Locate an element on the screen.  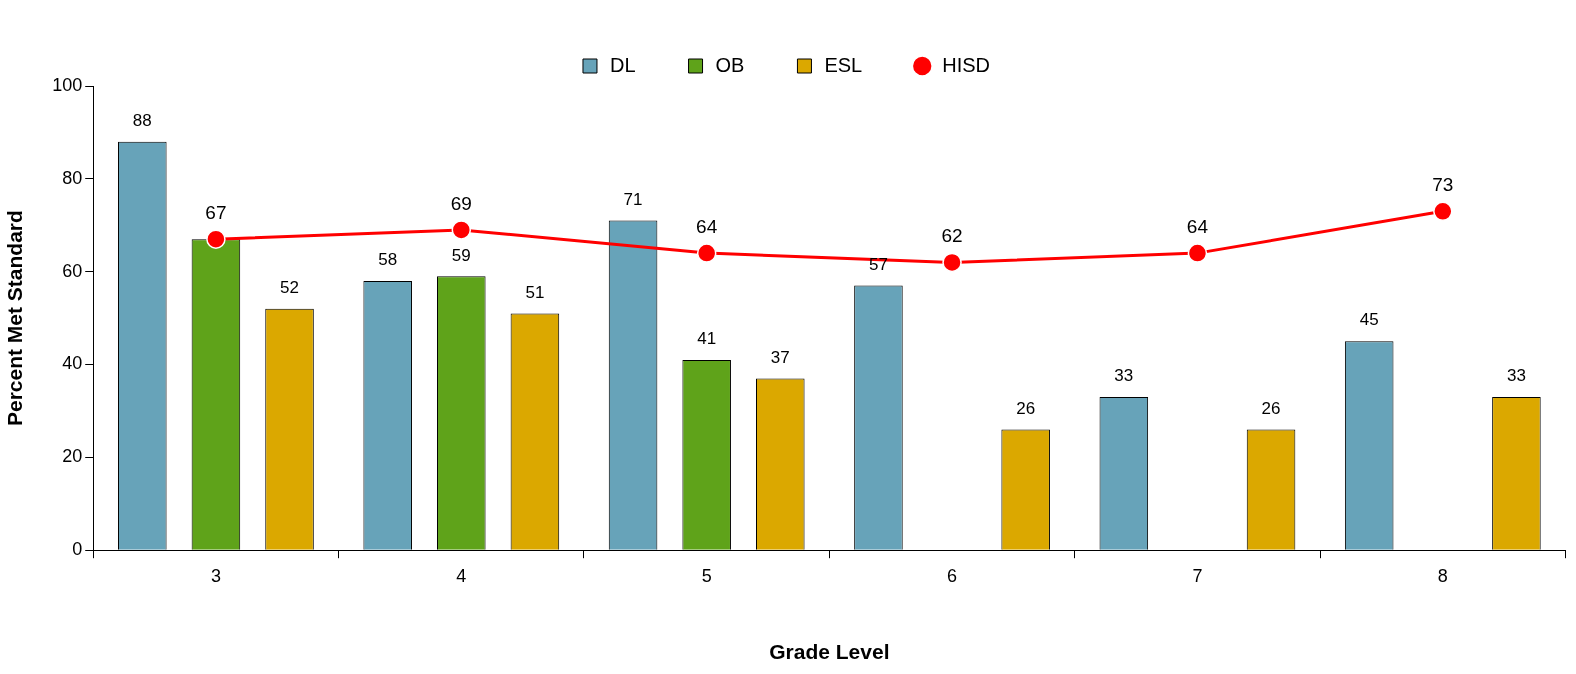
data-label: 41 is located at coordinates (707, 339).